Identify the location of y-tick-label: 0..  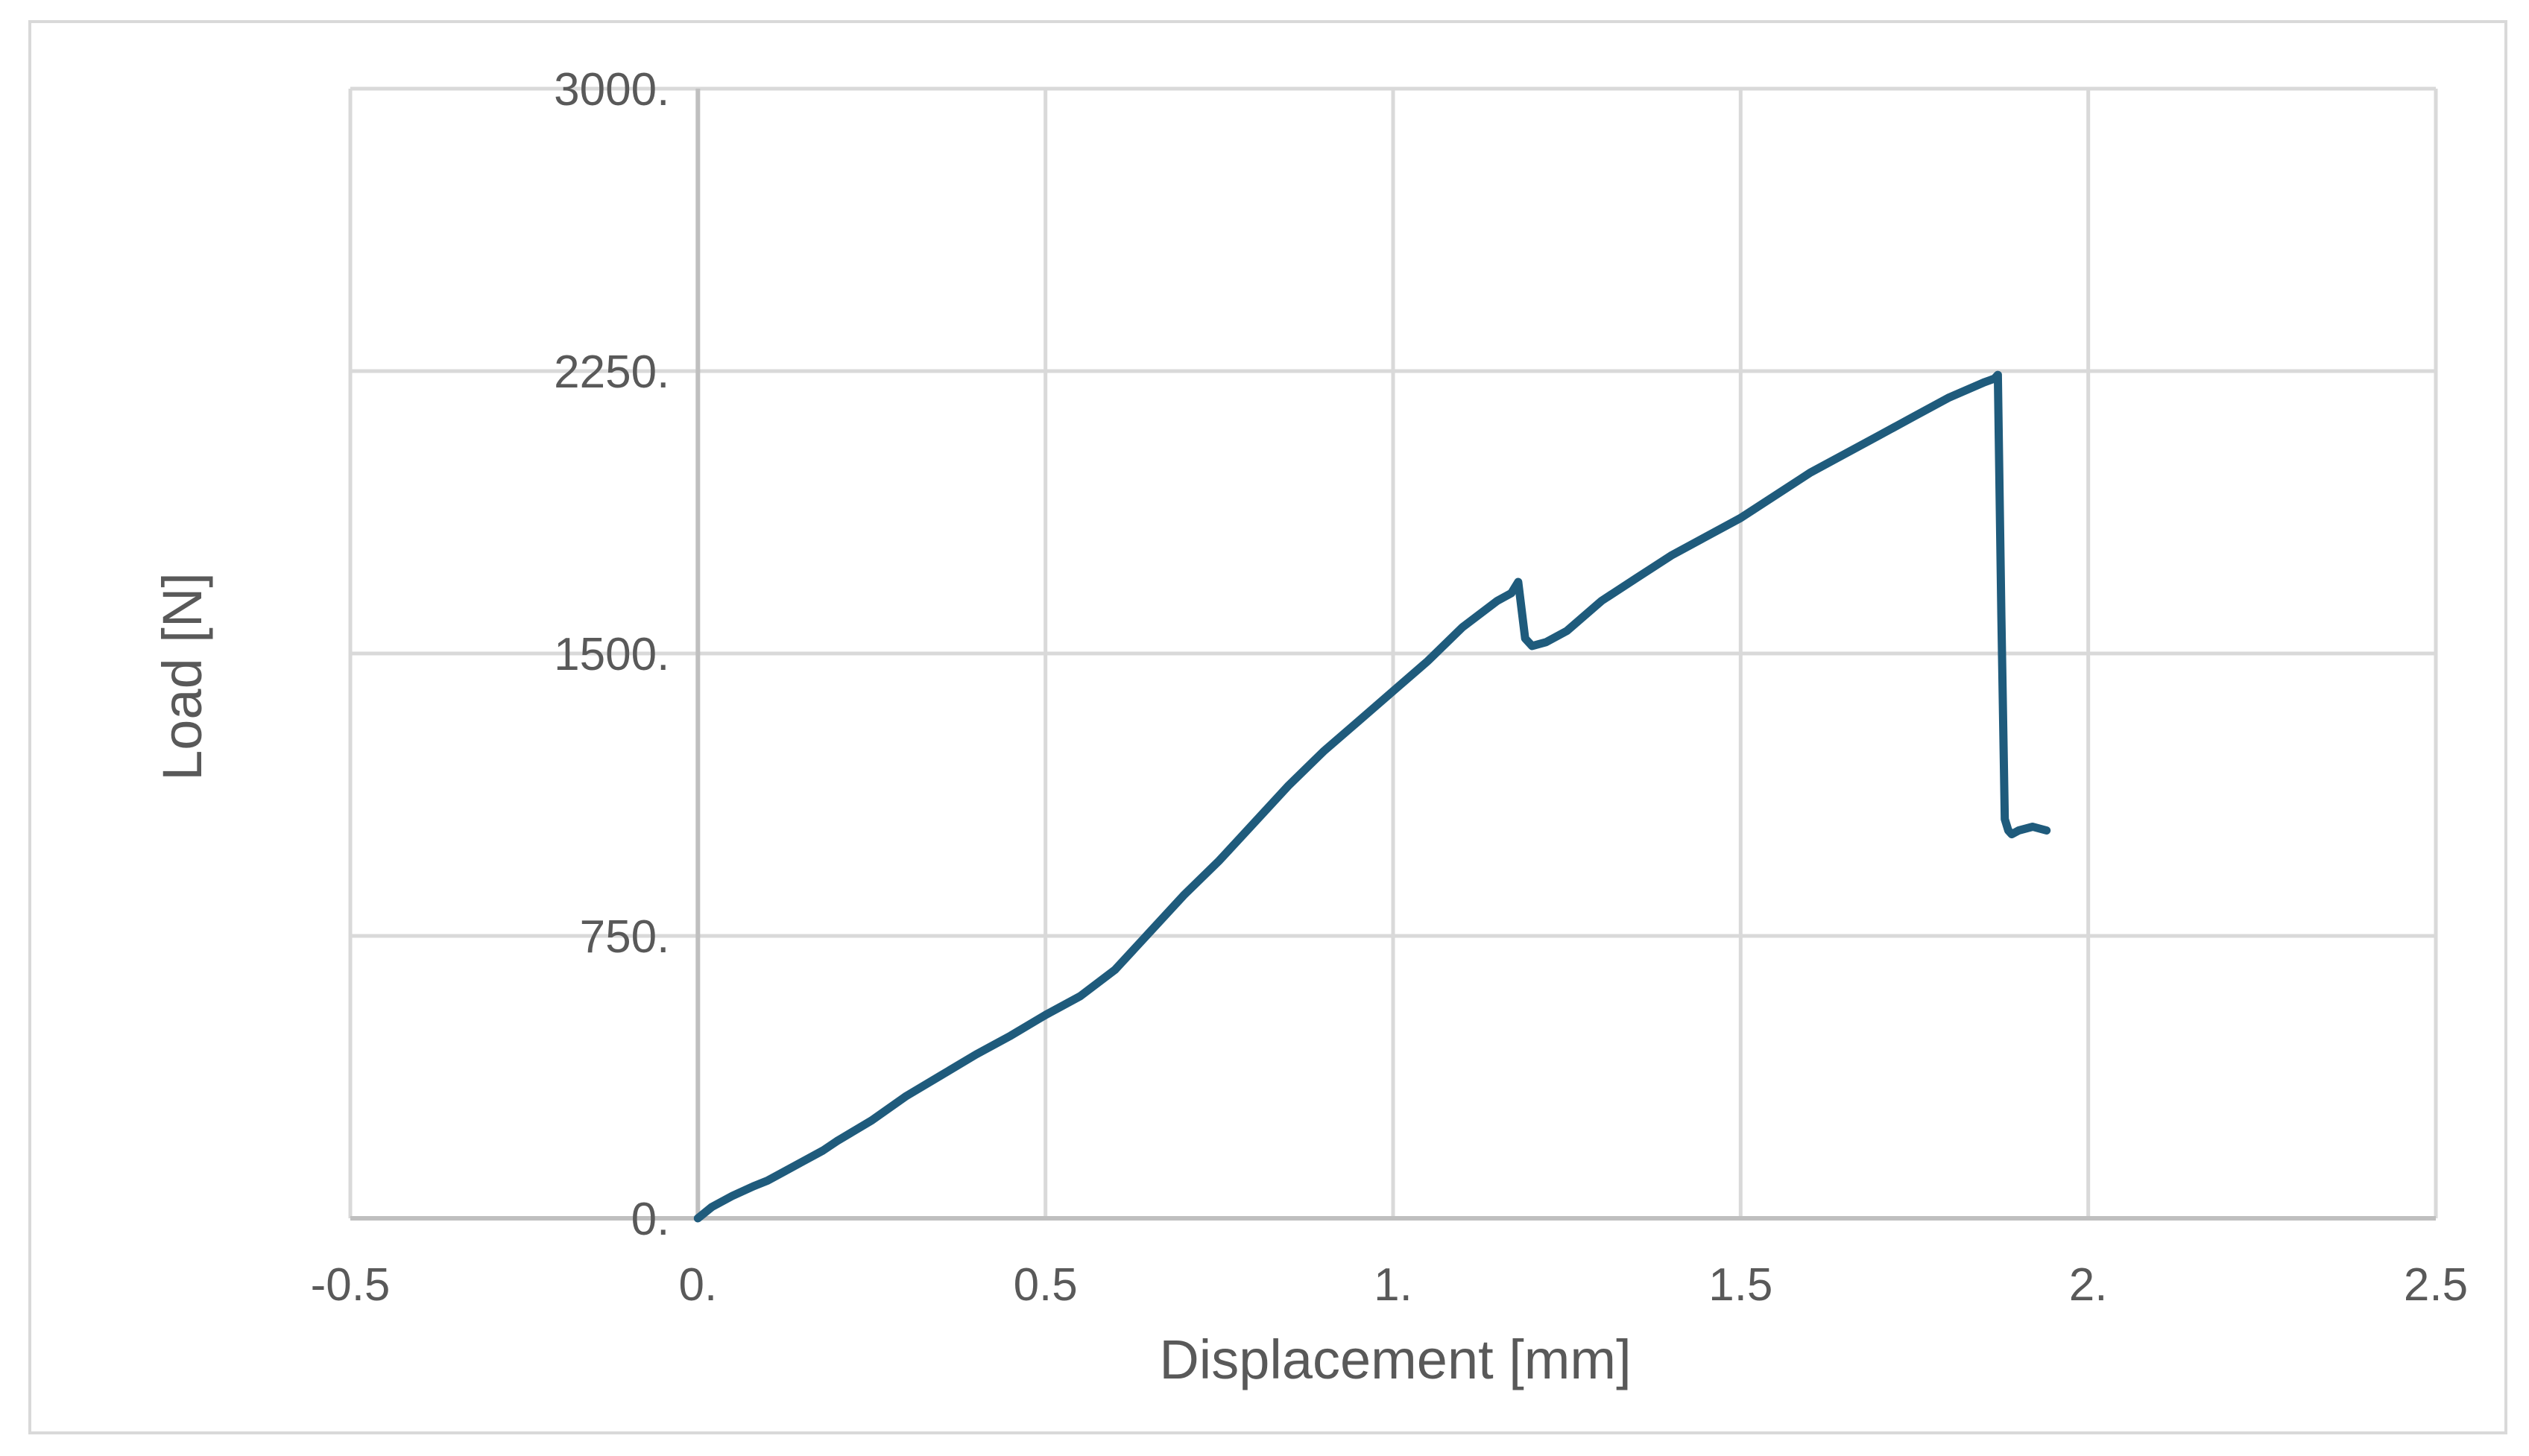
(651, 1219).